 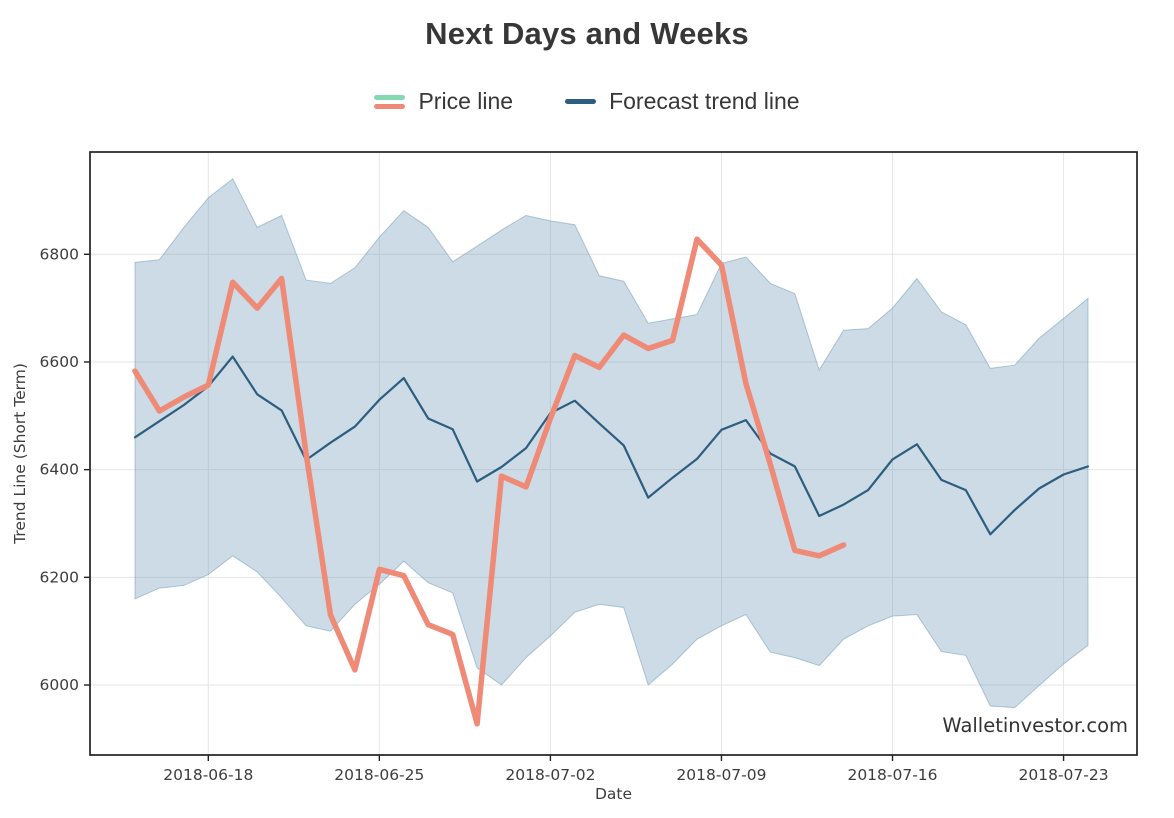 What do you see at coordinates (390, 97) in the screenshot?
I see `price-line-swatch-top-bar` at bounding box center [390, 97].